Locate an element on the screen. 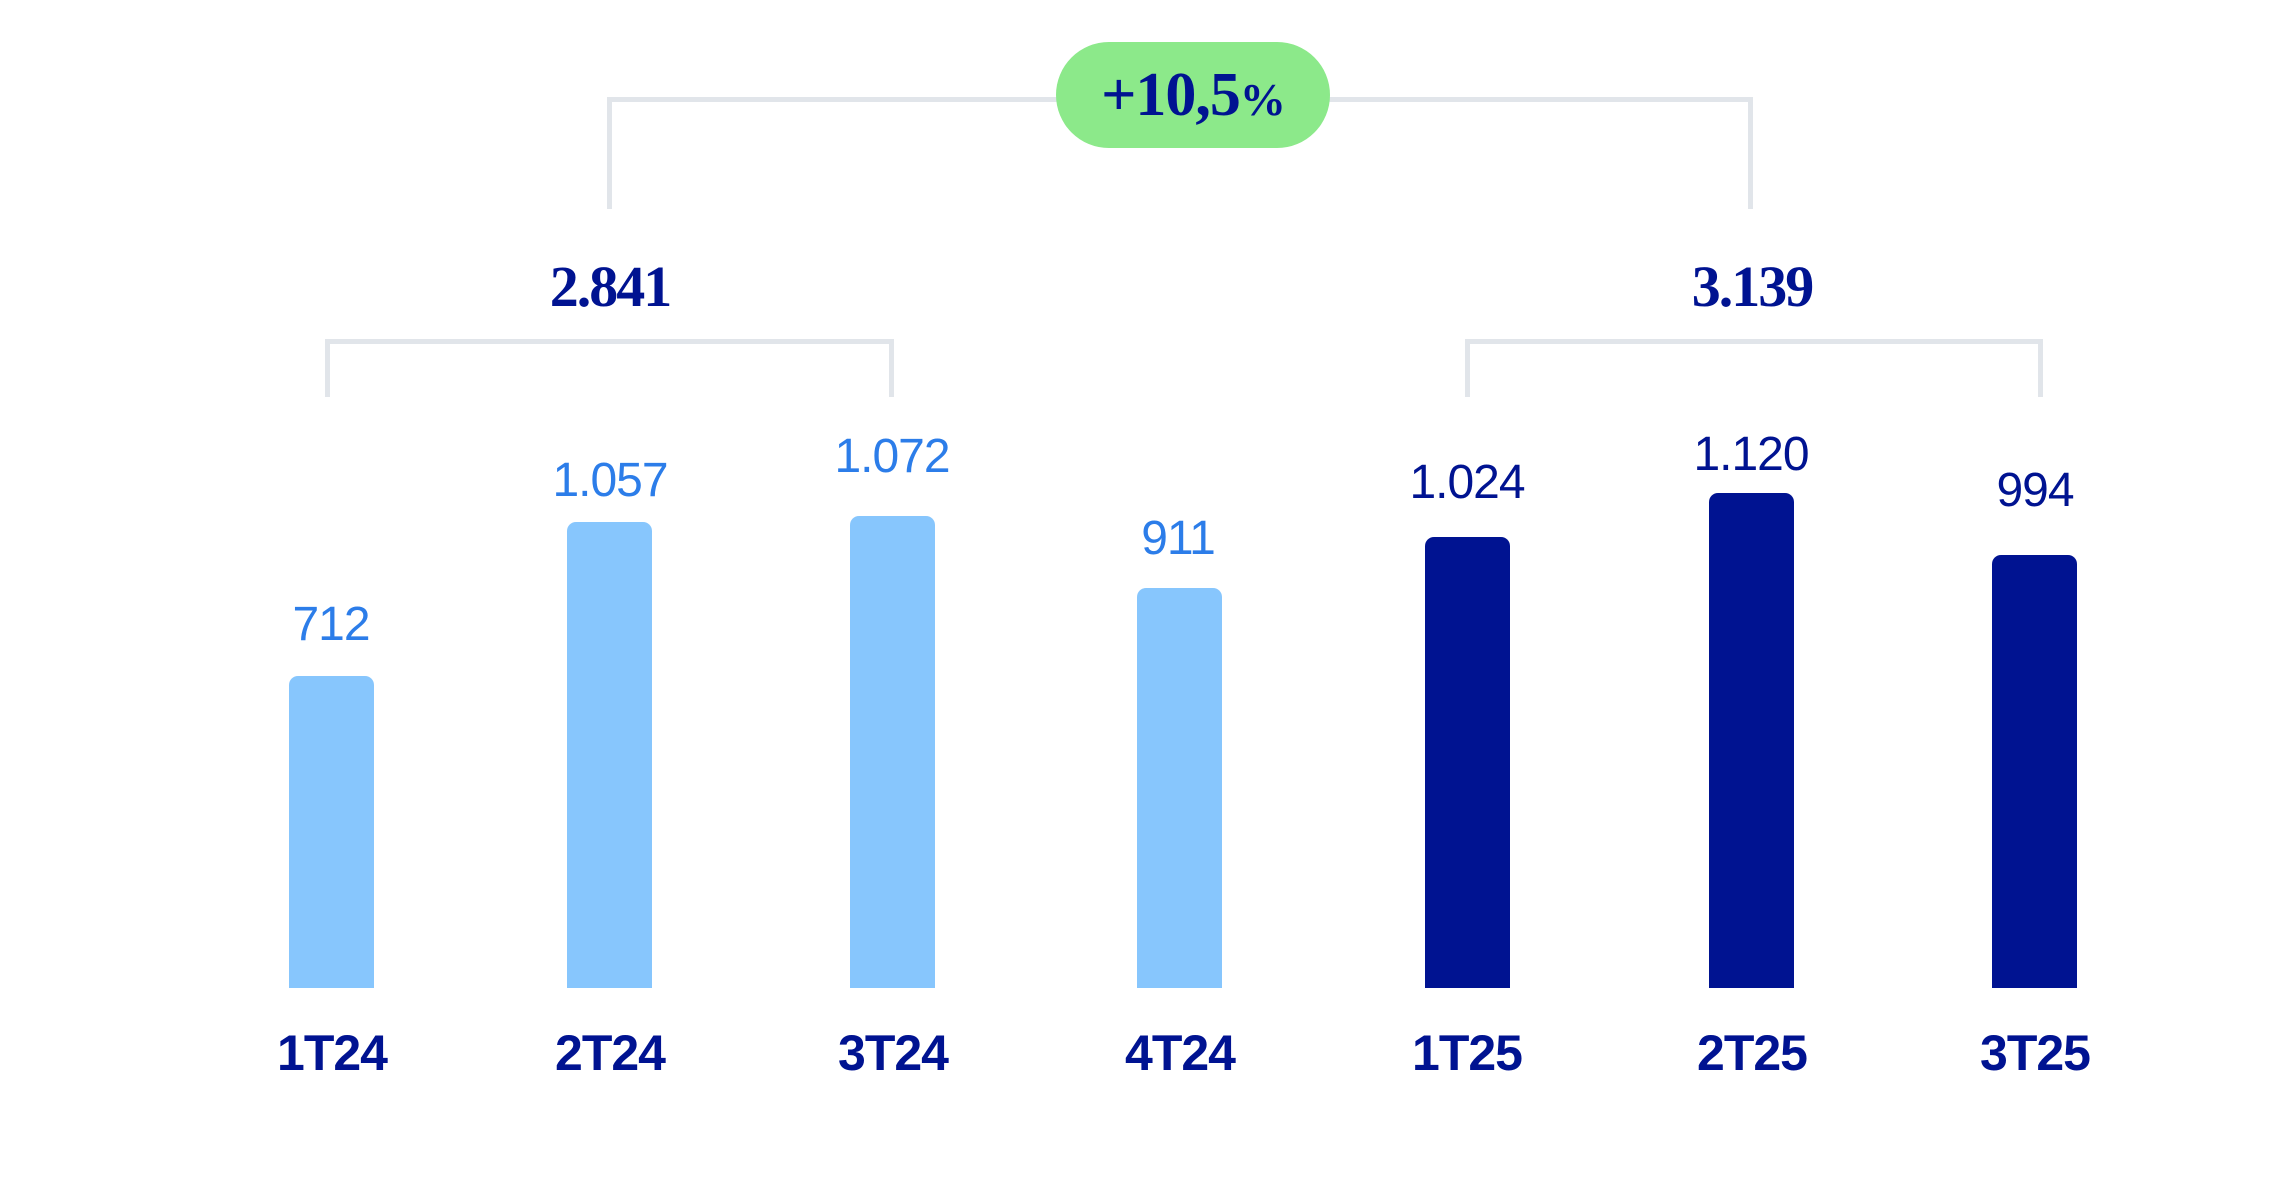 The height and width of the screenshot is (1189, 2293). bar-1T24 is located at coordinates (331, 832).